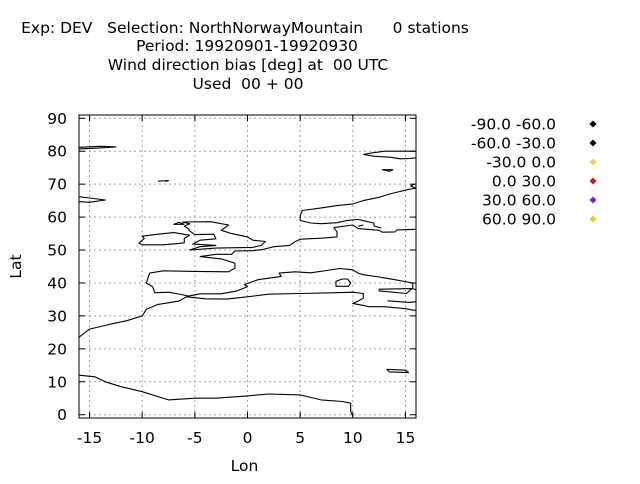 This screenshot has width=640, height=484. I want to click on legend-label: -30.0 0.0, so click(521, 163).